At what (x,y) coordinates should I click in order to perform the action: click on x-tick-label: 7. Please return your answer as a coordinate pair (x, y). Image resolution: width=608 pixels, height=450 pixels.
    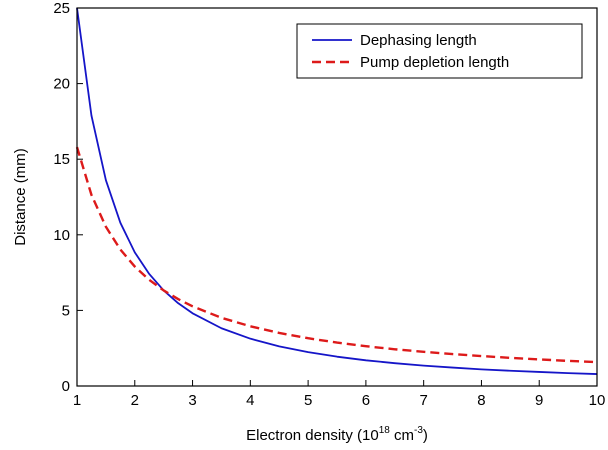
    Looking at the image, I should click on (423, 400).